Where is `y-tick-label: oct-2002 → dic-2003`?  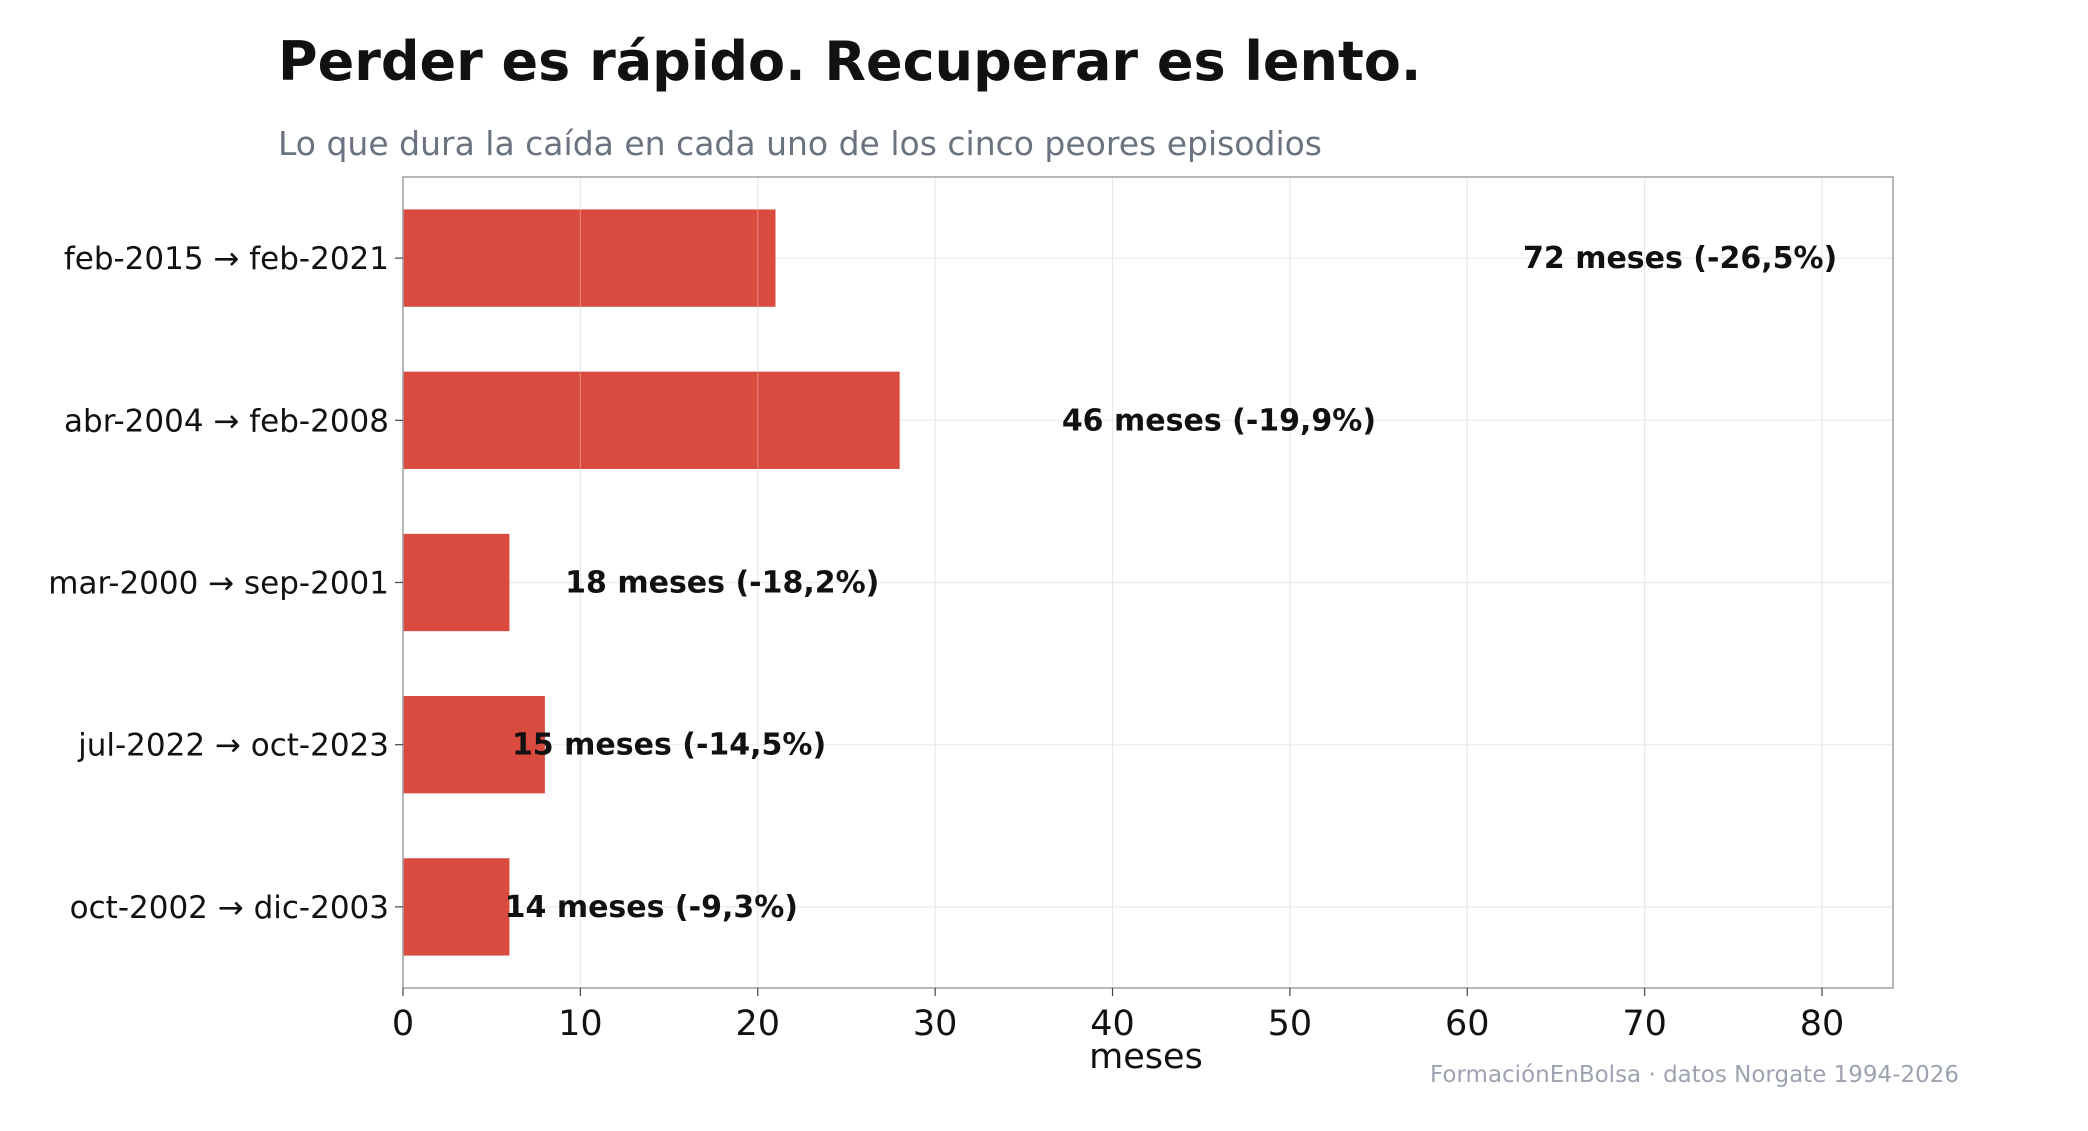 y-tick-label: oct-2002 → dic-2003 is located at coordinates (229, 908).